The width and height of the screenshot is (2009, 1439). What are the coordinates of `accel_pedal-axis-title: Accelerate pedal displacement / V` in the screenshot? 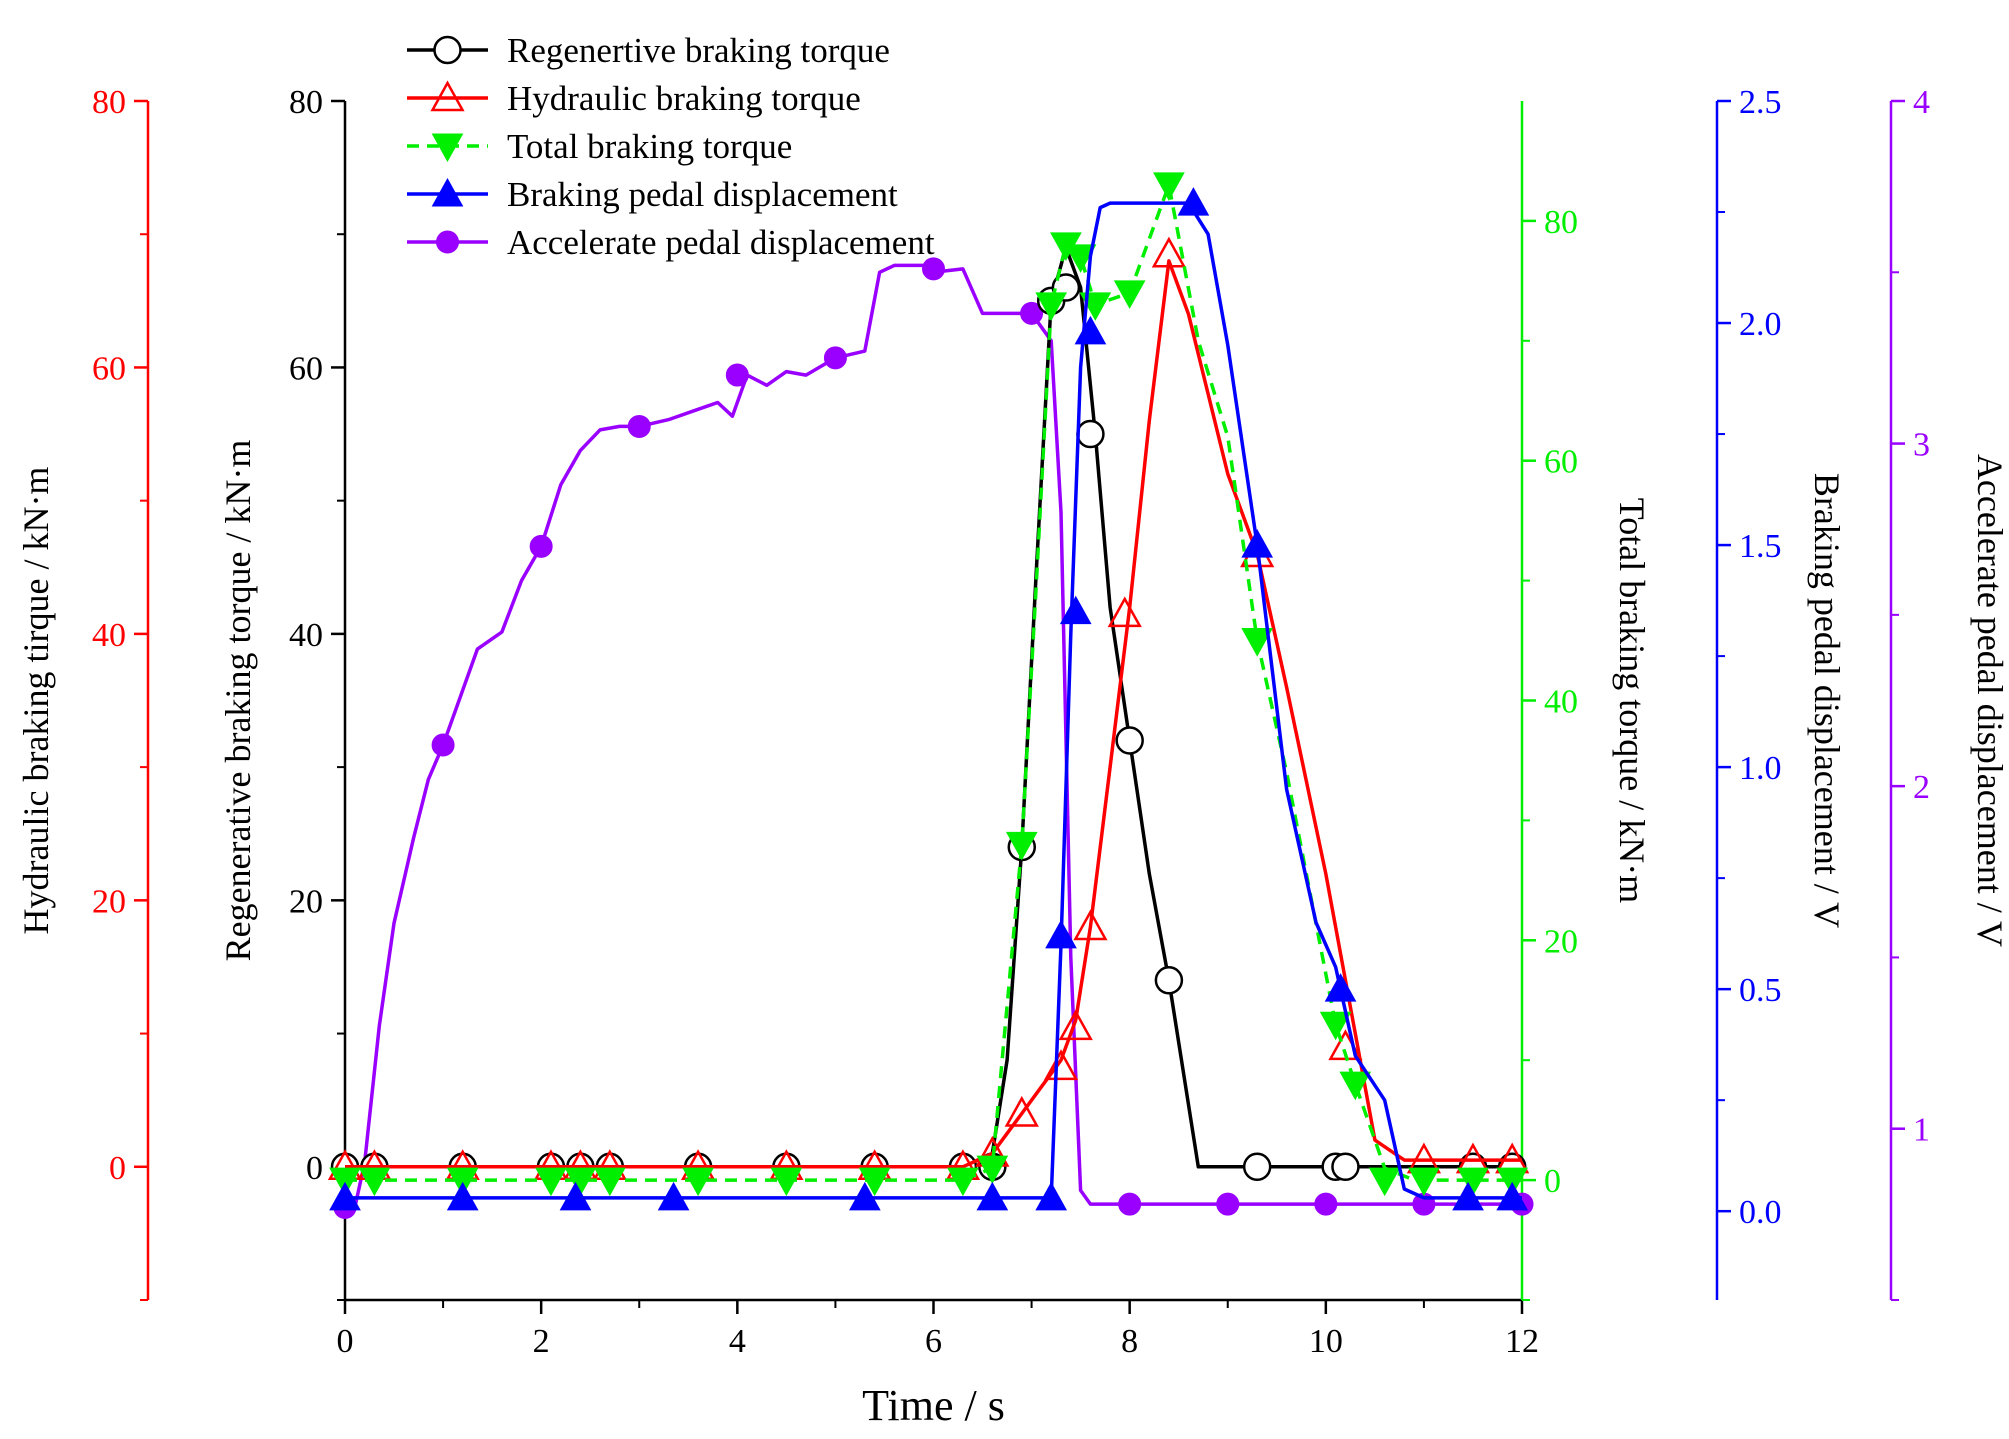 It's located at (1989, 700).